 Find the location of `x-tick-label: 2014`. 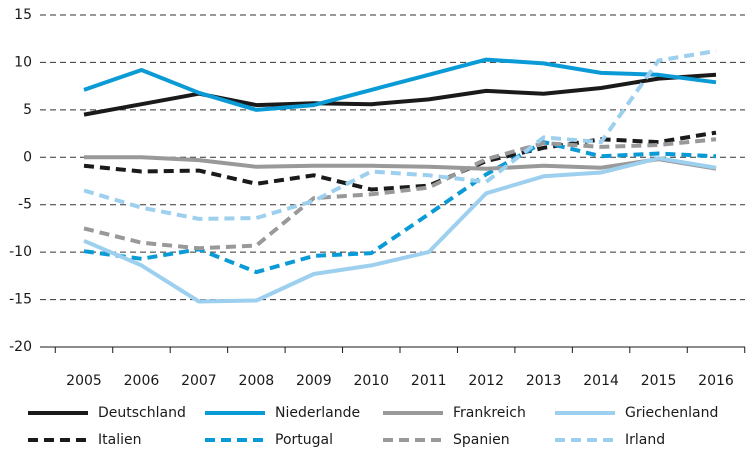

x-tick-label: 2014 is located at coordinates (601, 381).